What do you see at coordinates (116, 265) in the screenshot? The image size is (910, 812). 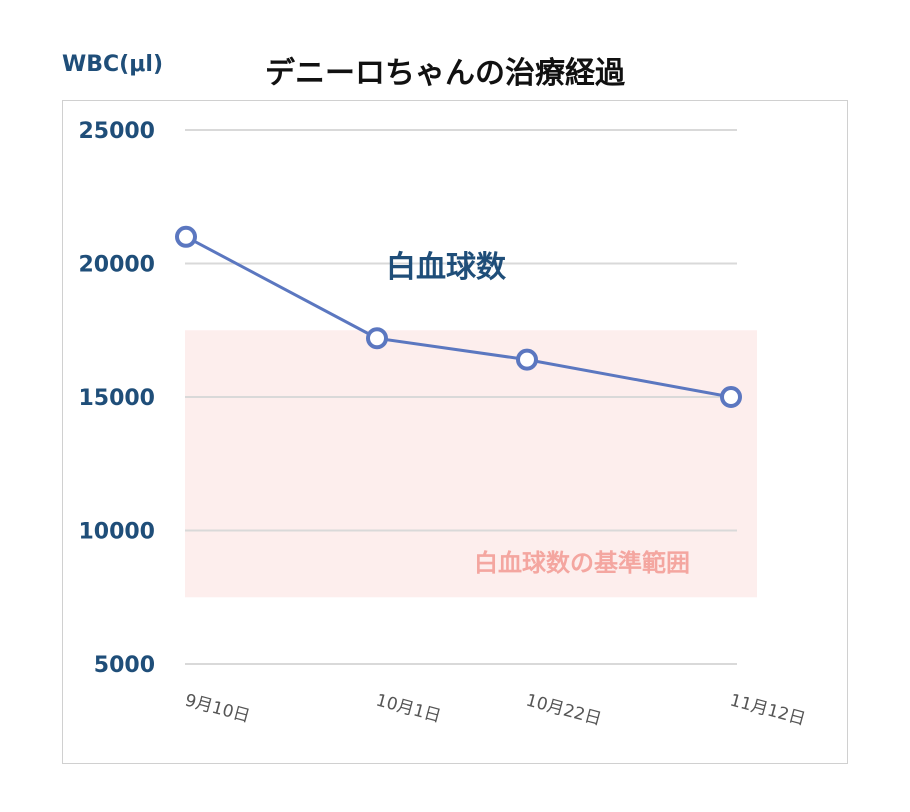 I see `y-tick-label: 20000` at bounding box center [116, 265].